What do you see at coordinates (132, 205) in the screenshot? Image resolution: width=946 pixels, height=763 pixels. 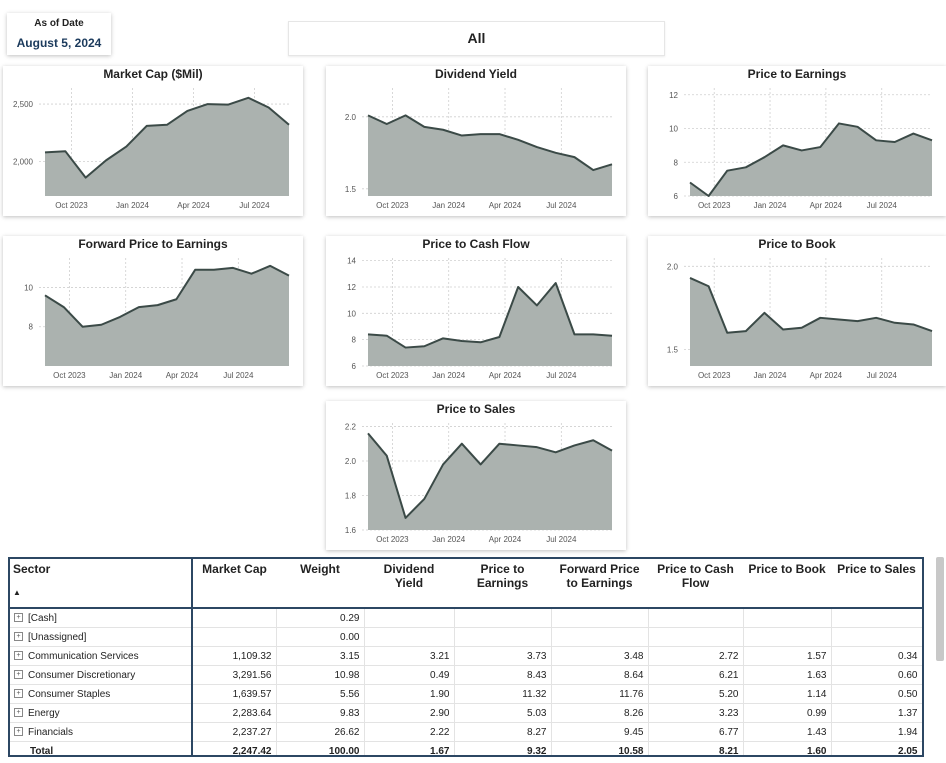 I see `market-cap-x-tick-label: Jan 2024` at bounding box center [132, 205].